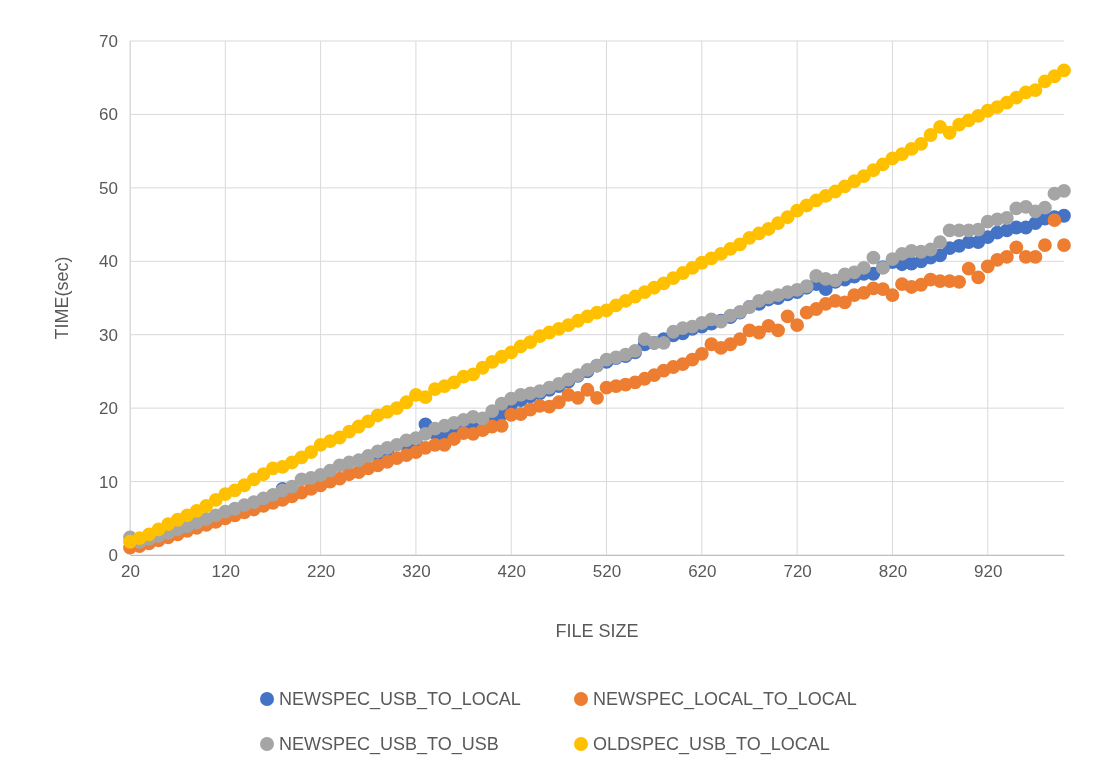  What do you see at coordinates (400, 699) in the screenshot?
I see `legend-label: NEWSPEC_USB_TO_LOCAL` at bounding box center [400, 699].